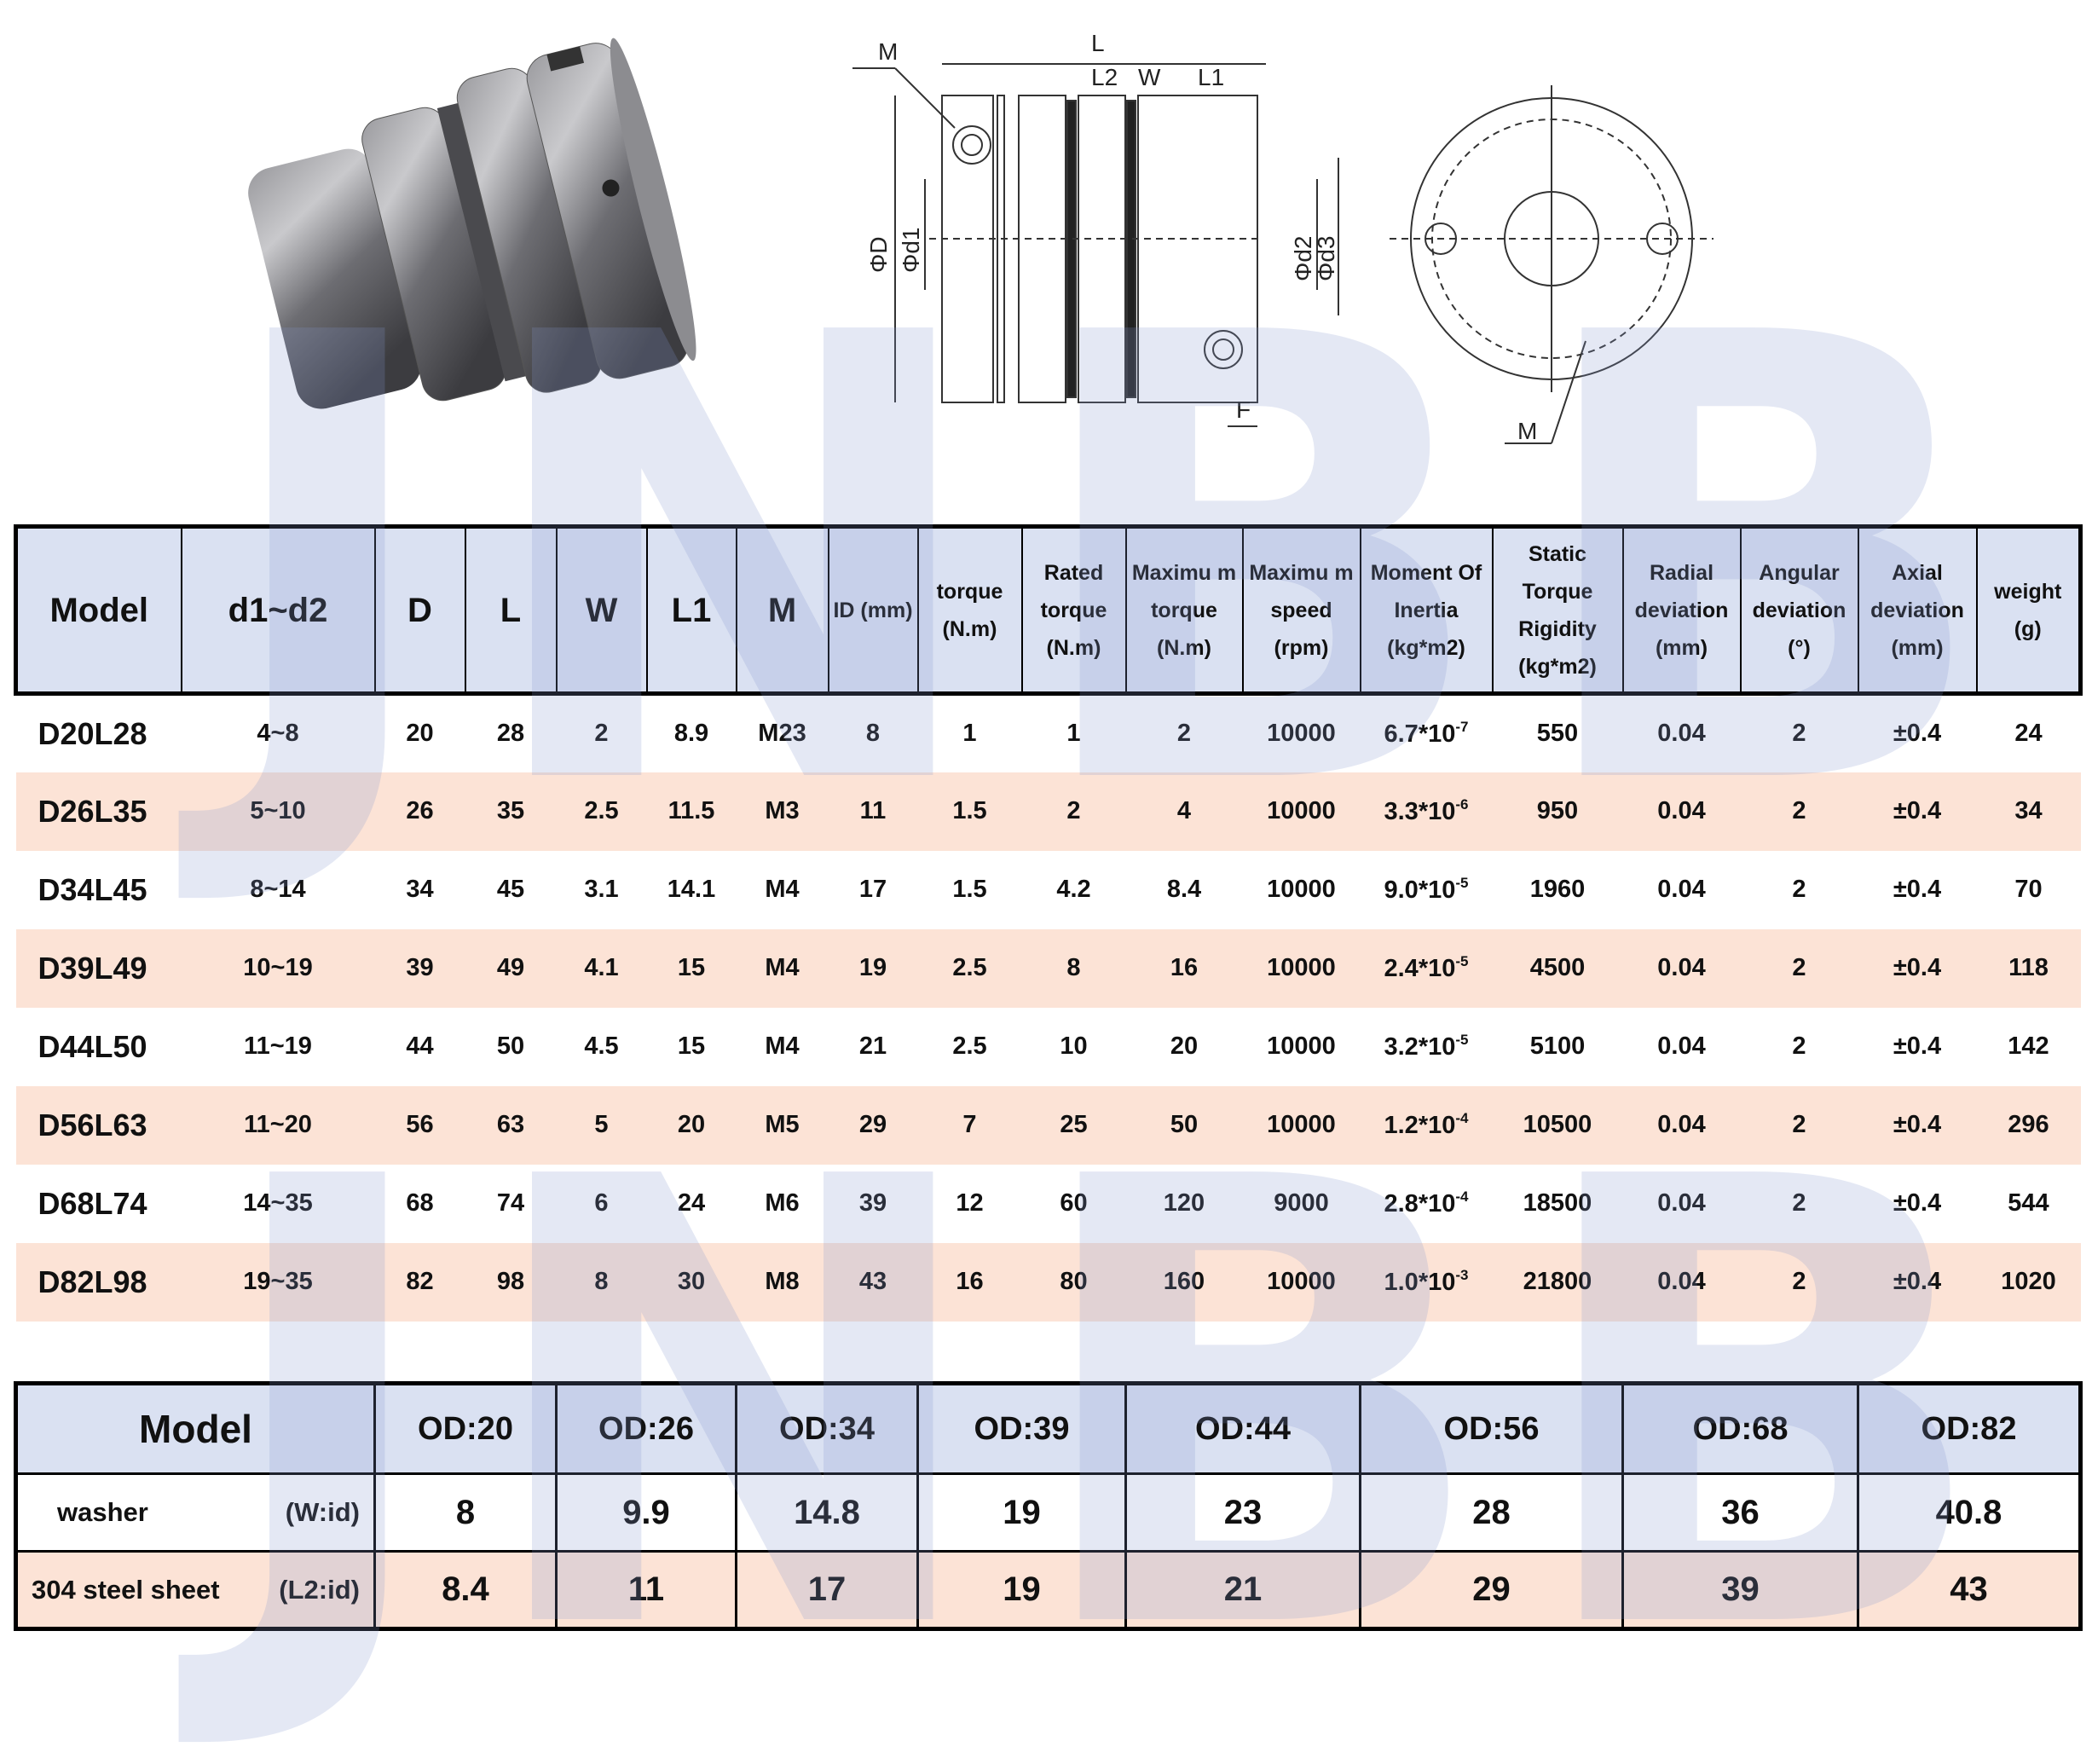  Describe the element at coordinates (1557, 968) in the screenshot. I see `cell-rigidity: 4500` at that location.